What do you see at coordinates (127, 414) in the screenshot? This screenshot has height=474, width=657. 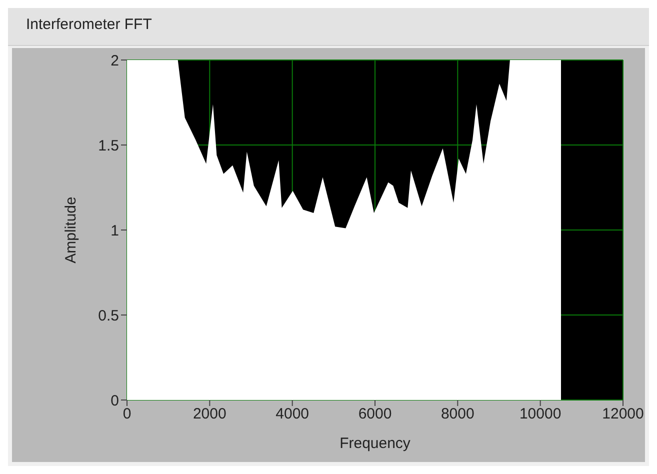 I see `x-tick-label: 0` at bounding box center [127, 414].